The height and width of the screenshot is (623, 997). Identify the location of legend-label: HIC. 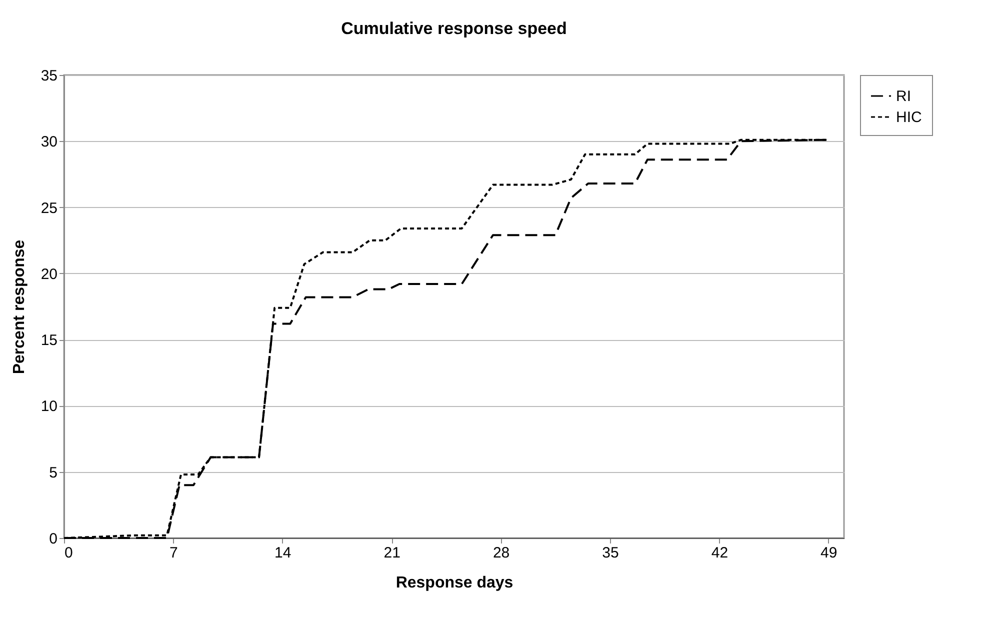
(909, 117).